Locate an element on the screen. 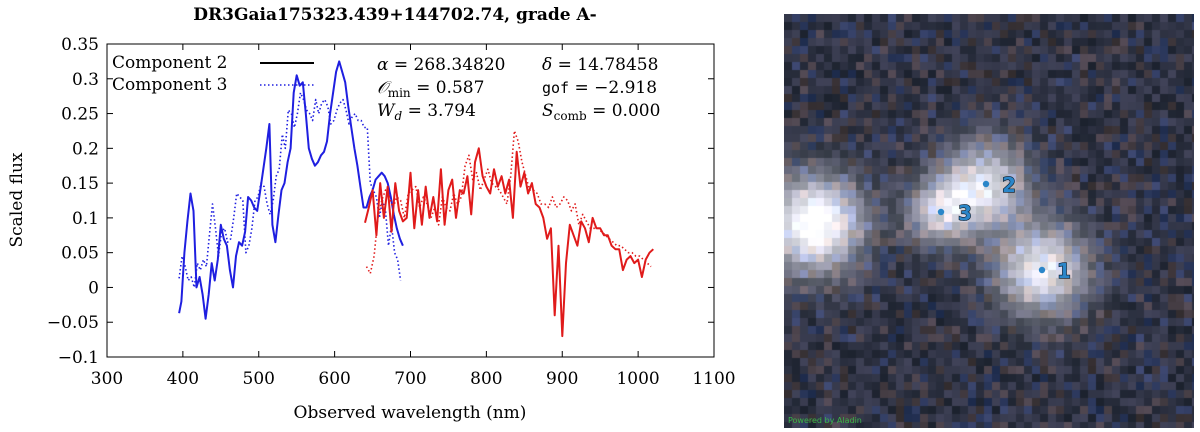 The image size is (1200, 432). legend-label-component-2: Component 2 is located at coordinates (170, 63).